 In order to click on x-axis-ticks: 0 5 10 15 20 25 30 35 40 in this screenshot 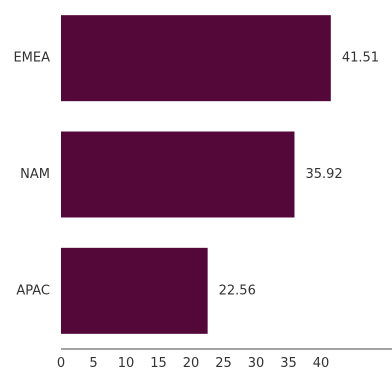, I will do `click(193, 363)`.